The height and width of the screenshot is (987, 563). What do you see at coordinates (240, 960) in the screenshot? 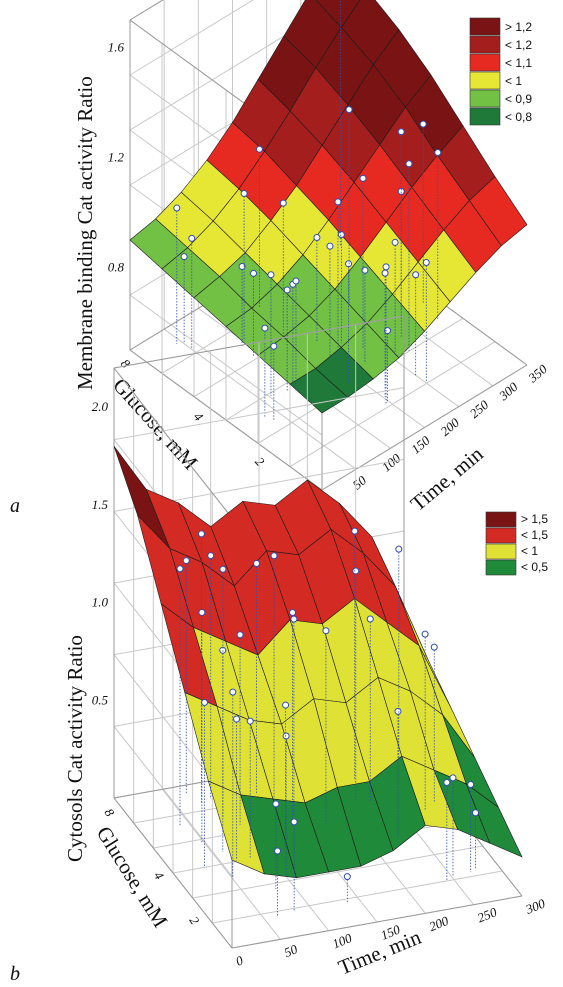
I see `x-tick-label: 0` at bounding box center [240, 960].